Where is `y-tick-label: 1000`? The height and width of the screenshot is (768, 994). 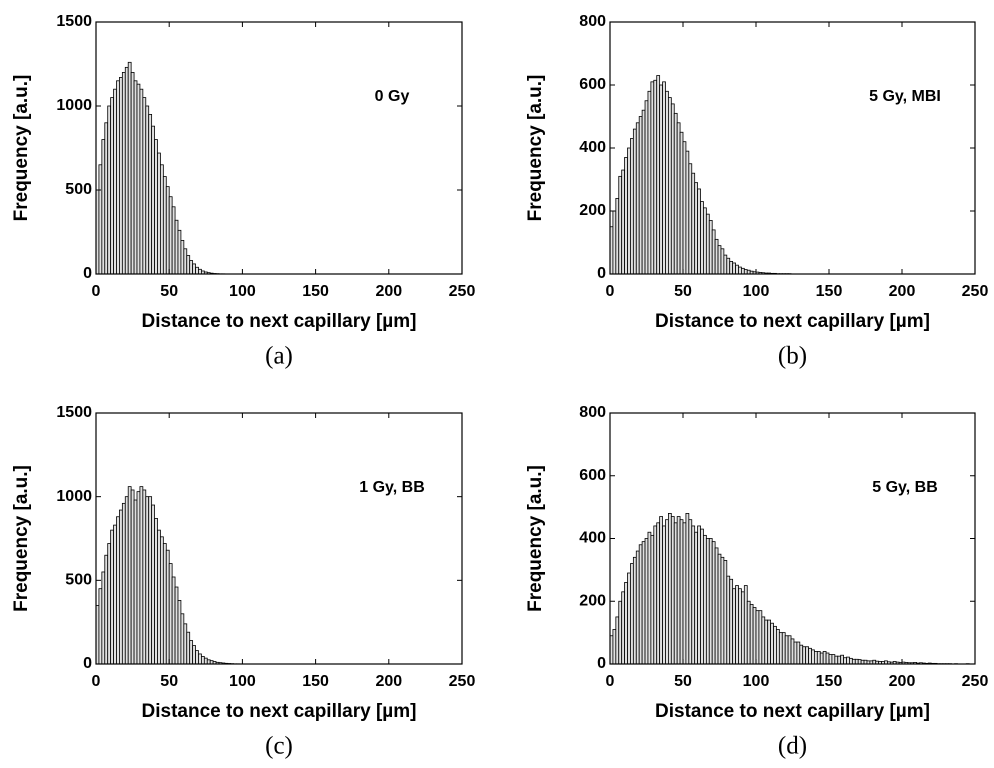 y-tick-label: 1000 is located at coordinates (74, 496).